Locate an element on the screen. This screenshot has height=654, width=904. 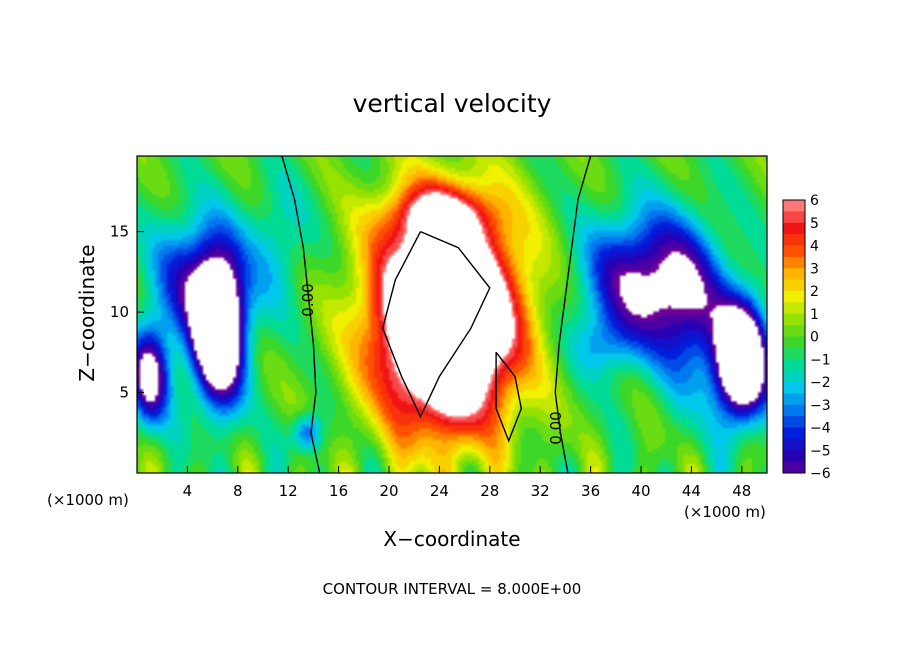
colorbar: 6 5 4 3 2 1 0 −1 −2 −3 −4 −5 −6 is located at coordinates (806, 337).